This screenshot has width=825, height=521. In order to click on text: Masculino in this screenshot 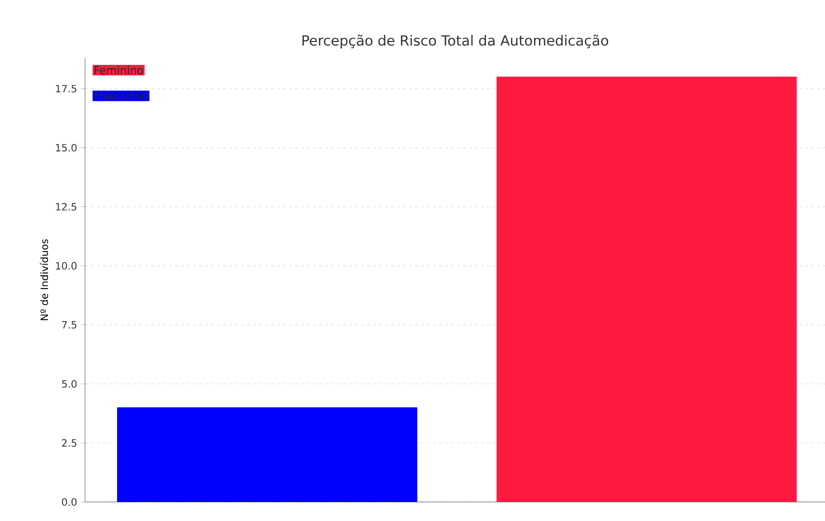, I will do `click(121, 96)`.